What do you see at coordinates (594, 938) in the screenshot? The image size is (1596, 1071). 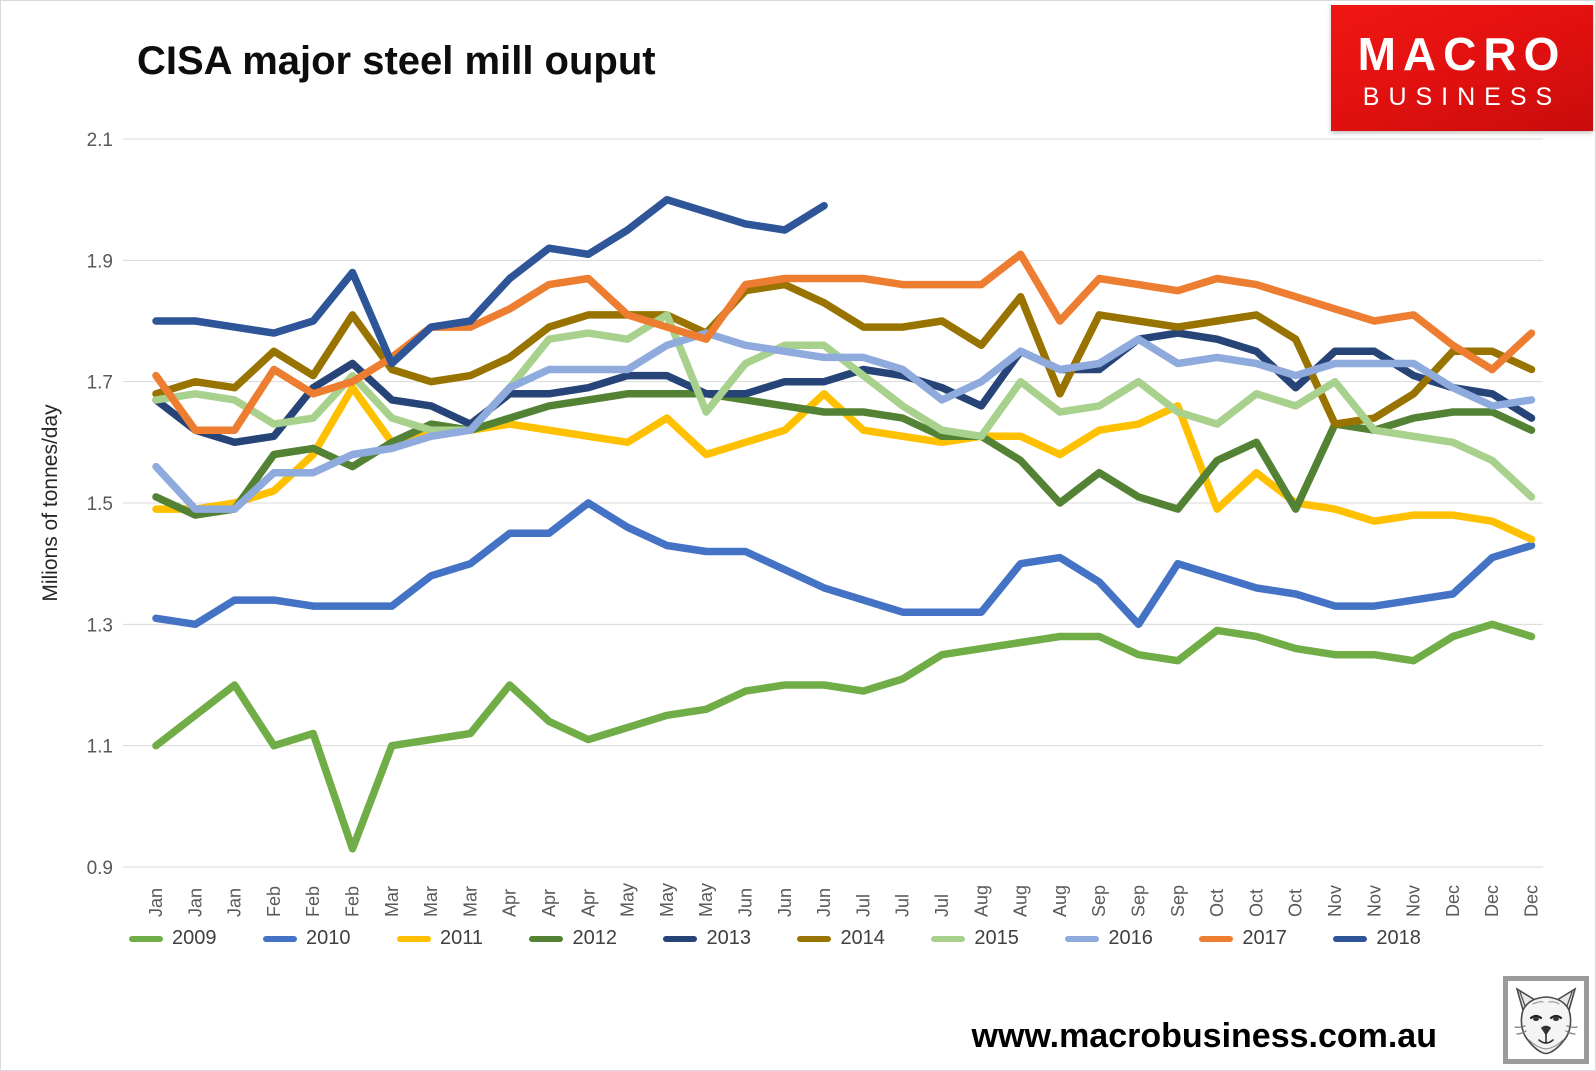 I see `legend-label-2012: 2012` at bounding box center [594, 938].